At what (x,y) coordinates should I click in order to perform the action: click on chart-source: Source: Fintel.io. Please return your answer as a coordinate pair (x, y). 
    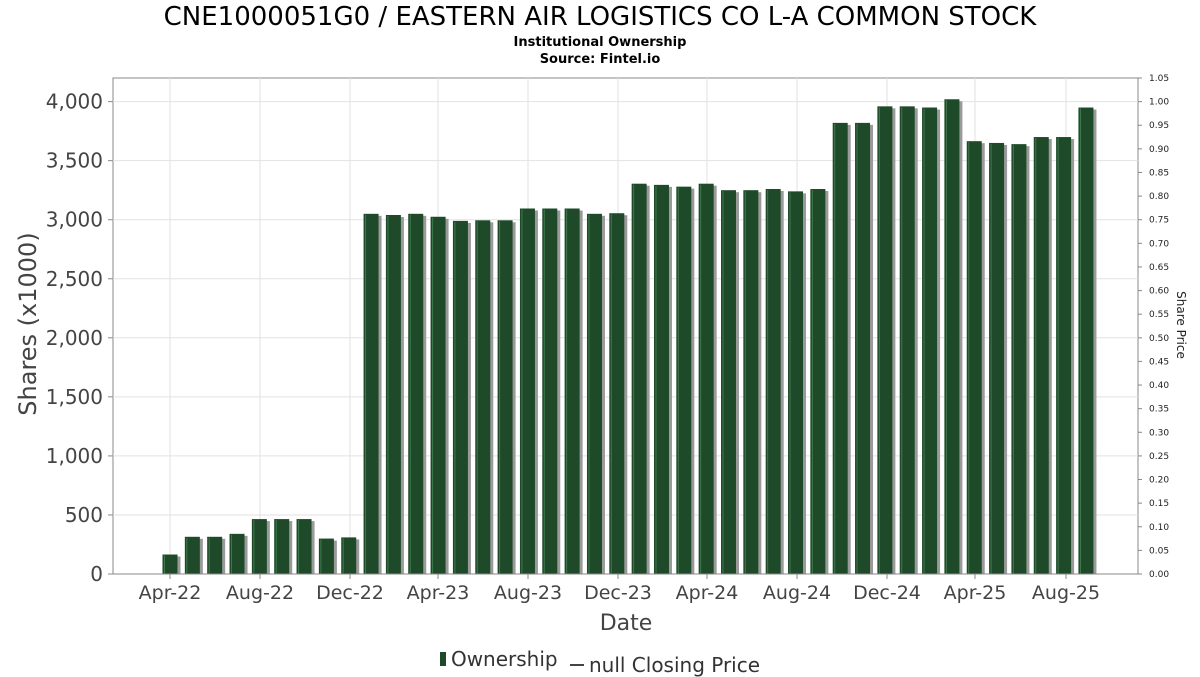
    Looking at the image, I should click on (600, 59).